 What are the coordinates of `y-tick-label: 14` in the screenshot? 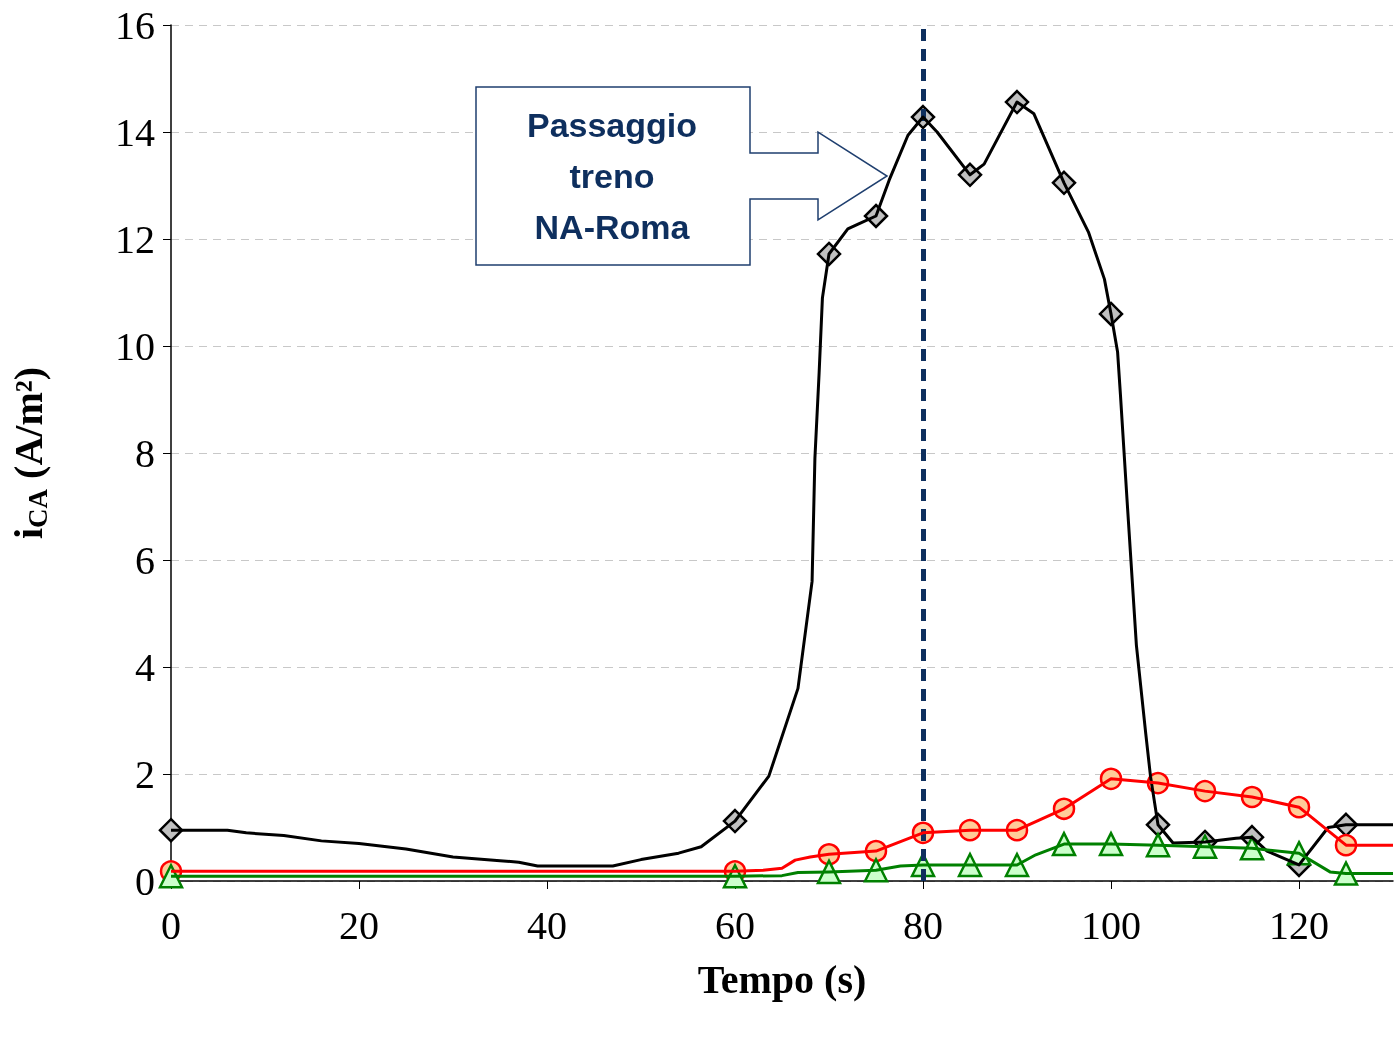 It's located at (135, 132).